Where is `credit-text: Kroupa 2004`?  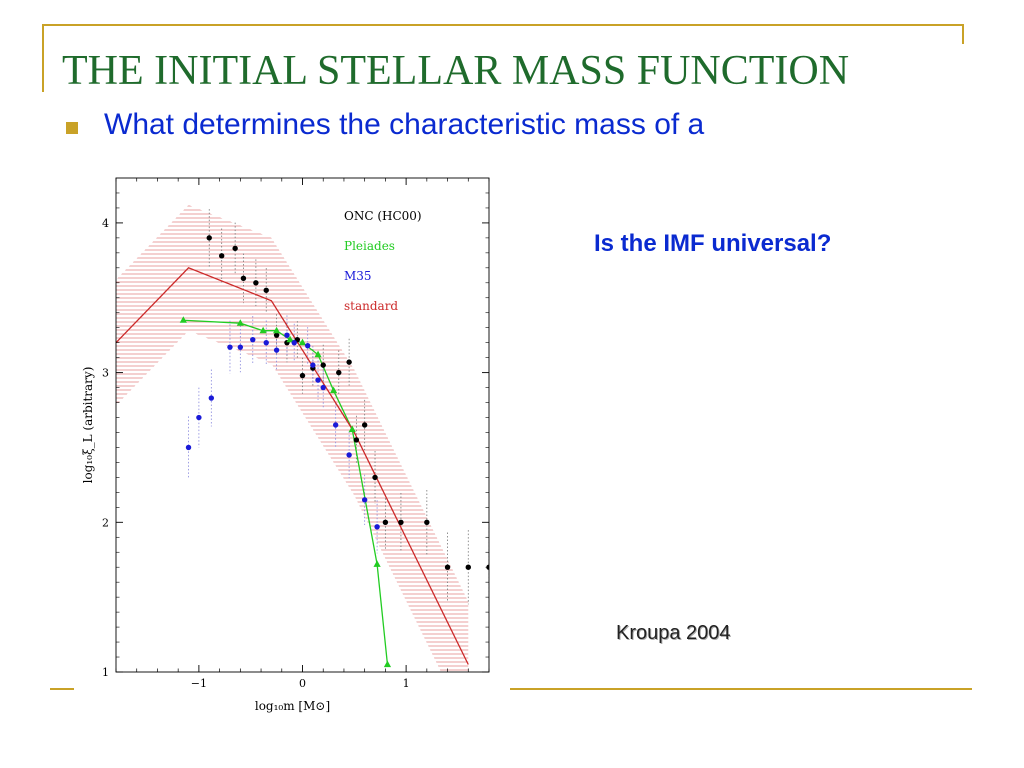 credit-text: Kroupa 2004 is located at coordinates (673, 633).